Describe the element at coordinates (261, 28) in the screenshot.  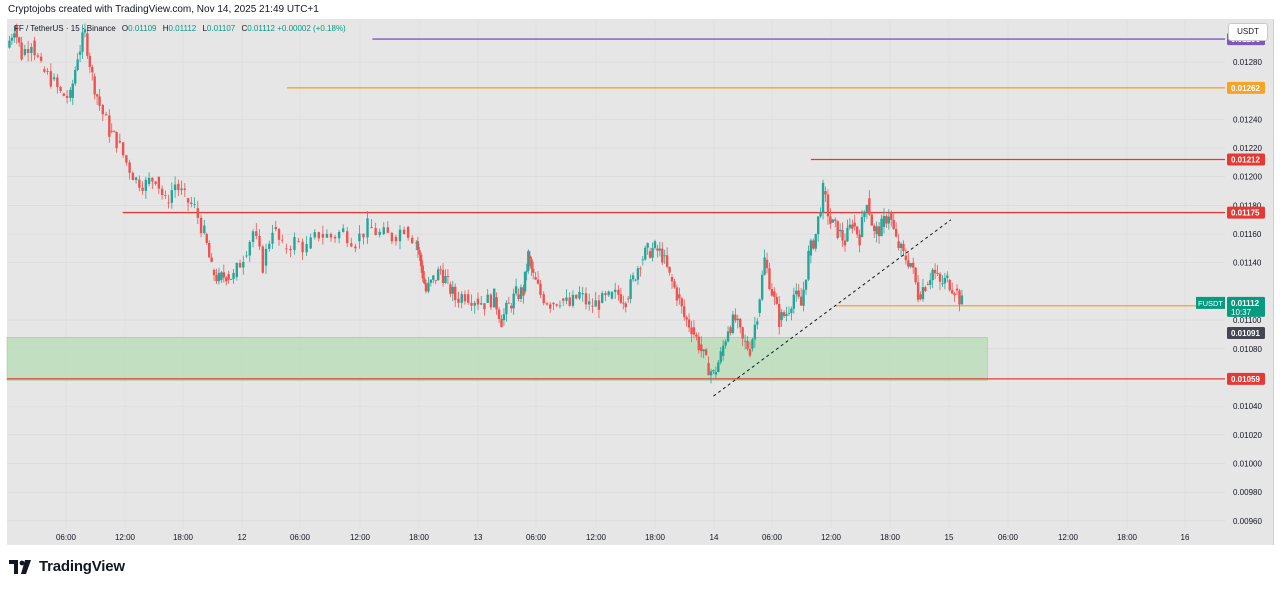
I see `legend-close: 0.01112` at that location.